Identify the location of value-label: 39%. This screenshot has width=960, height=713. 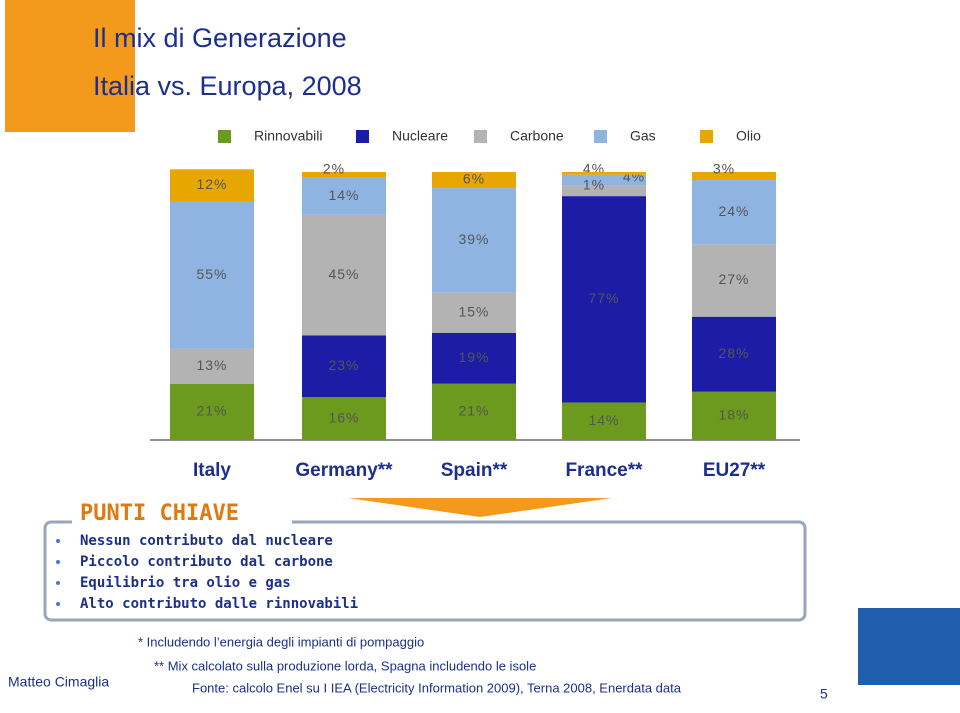
(473, 239).